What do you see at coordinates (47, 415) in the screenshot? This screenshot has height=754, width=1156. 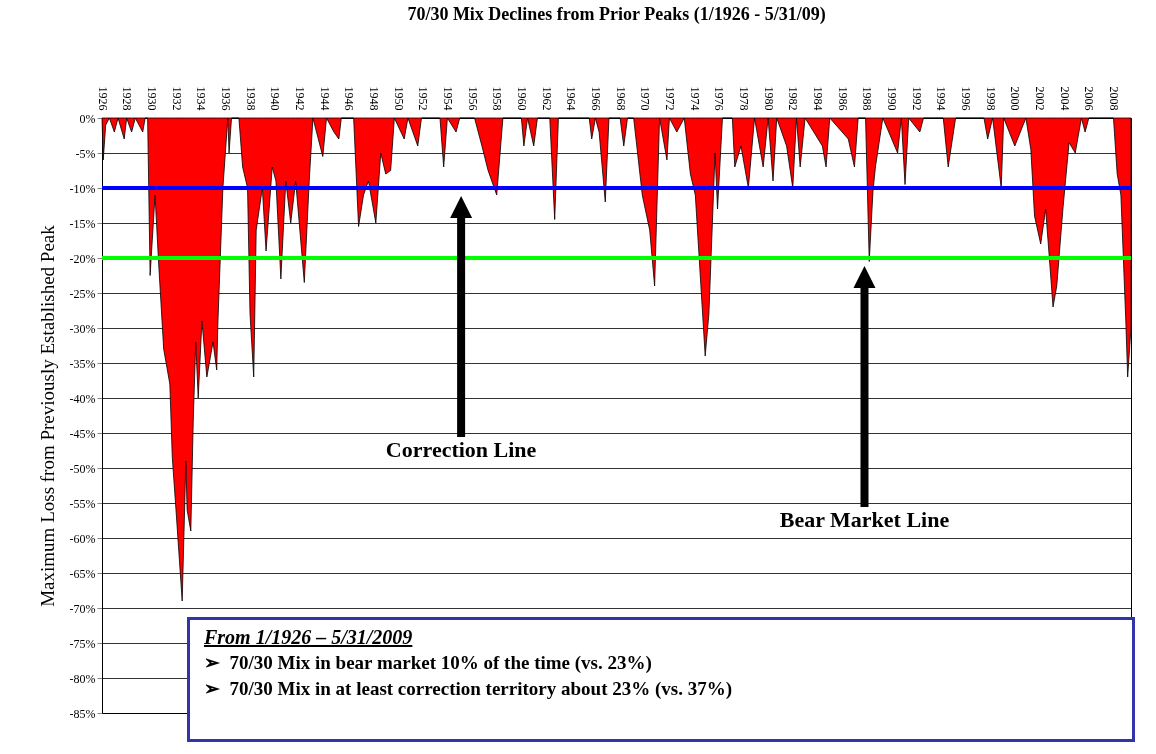 I see `y-axis-title: Maximum Loss from Previously Established Peak` at bounding box center [47, 415].